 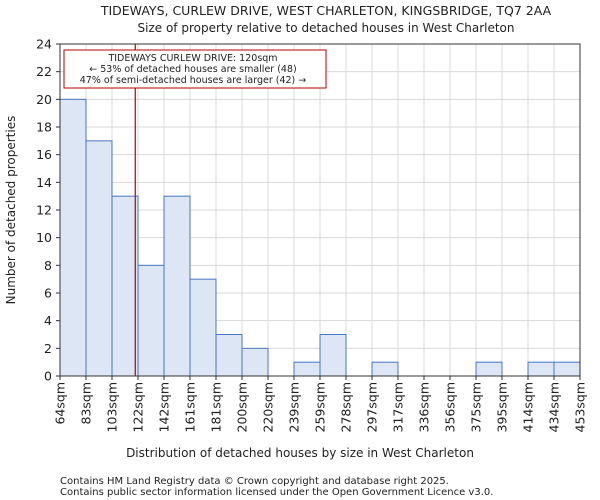 What do you see at coordinates (44, 210) in the screenshot?
I see `y-tick-label: 12` at bounding box center [44, 210].